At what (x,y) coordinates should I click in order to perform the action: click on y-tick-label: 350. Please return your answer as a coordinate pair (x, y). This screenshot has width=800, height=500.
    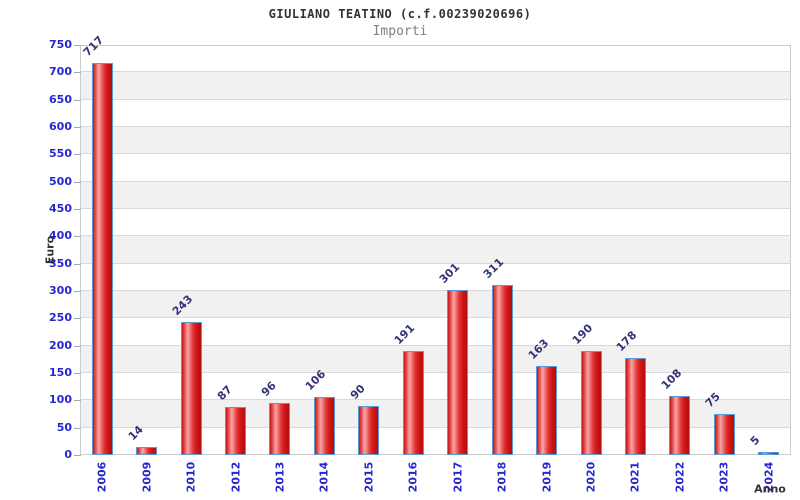
    Looking at the image, I should click on (60, 263).